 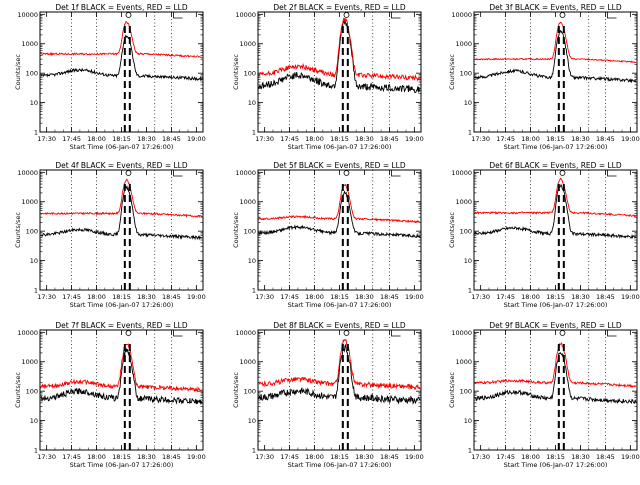 What do you see at coordinates (555, 7) in the screenshot?
I see `panel-title: Det 3f BLACK = Events, RED = LLD` at bounding box center [555, 7].